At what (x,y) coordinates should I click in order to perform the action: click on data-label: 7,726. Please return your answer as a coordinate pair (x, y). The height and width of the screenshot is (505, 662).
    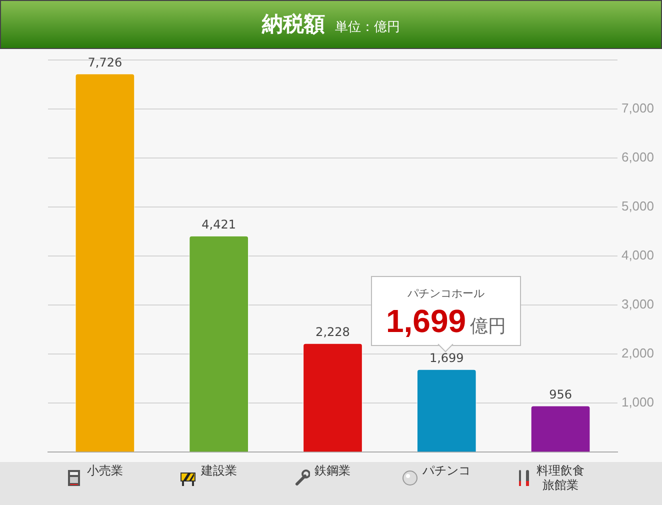
    Looking at the image, I should click on (105, 62).